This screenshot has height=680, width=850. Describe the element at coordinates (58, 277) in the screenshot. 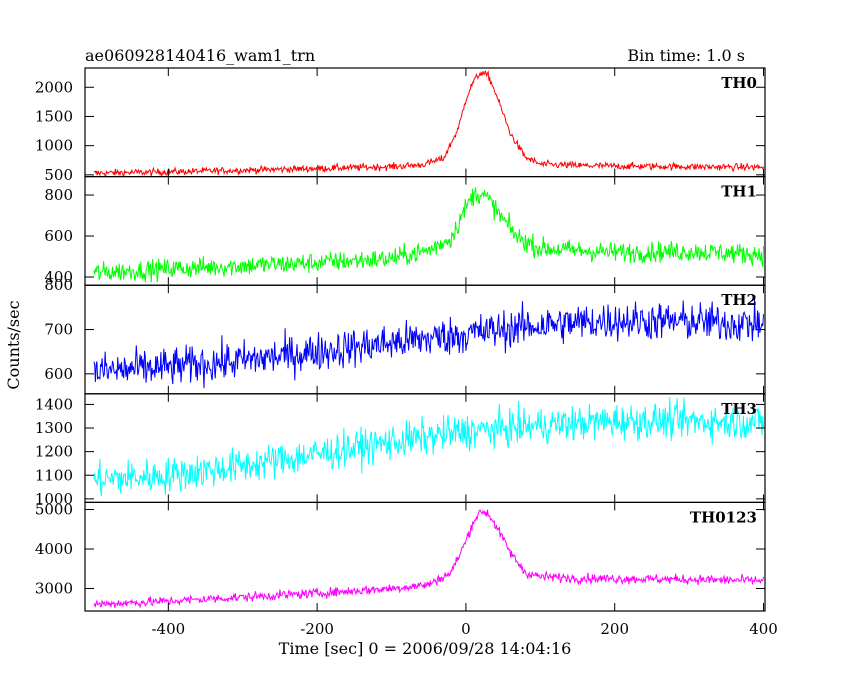

I see `y-tick-label-th1: 400` at that location.